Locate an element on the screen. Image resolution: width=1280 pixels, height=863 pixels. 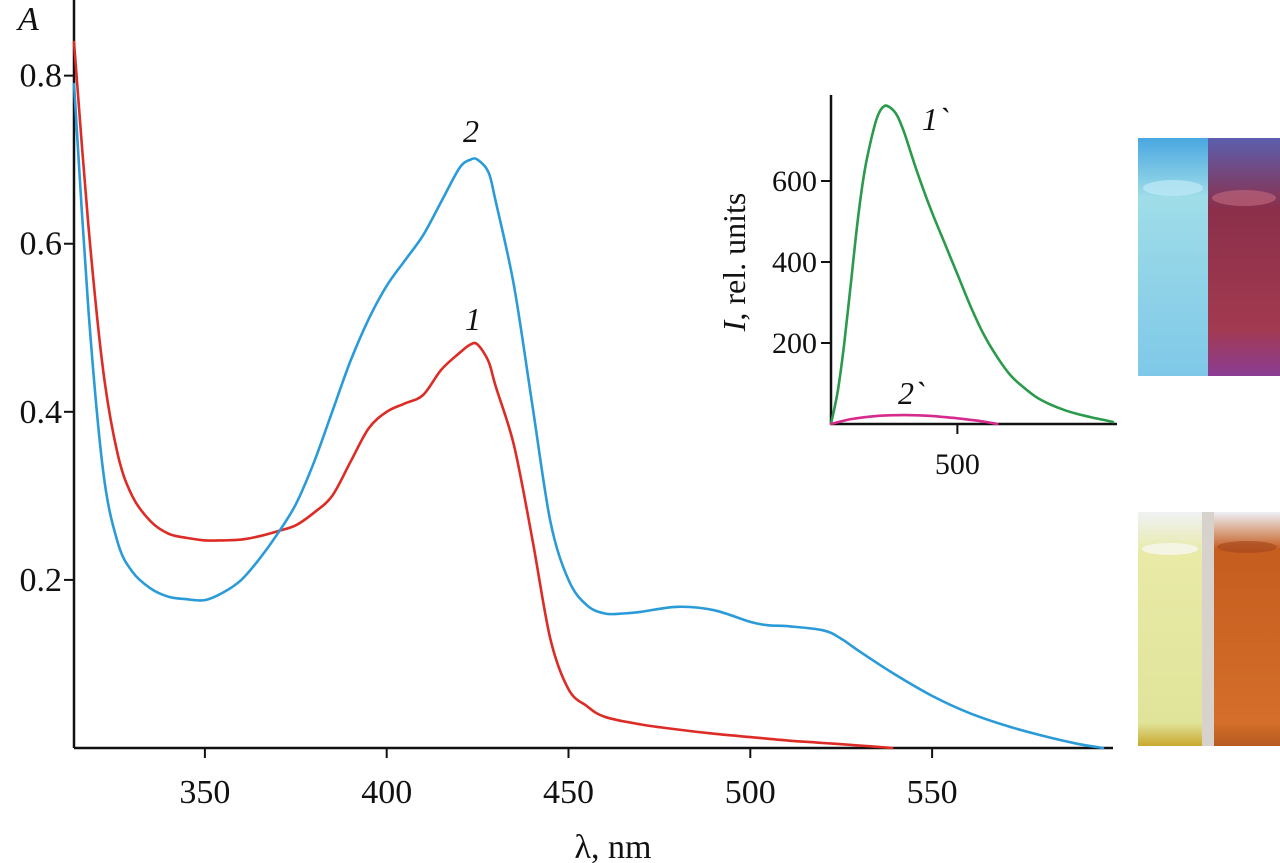
curve-label-1: 1 is located at coordinates (473, 319).